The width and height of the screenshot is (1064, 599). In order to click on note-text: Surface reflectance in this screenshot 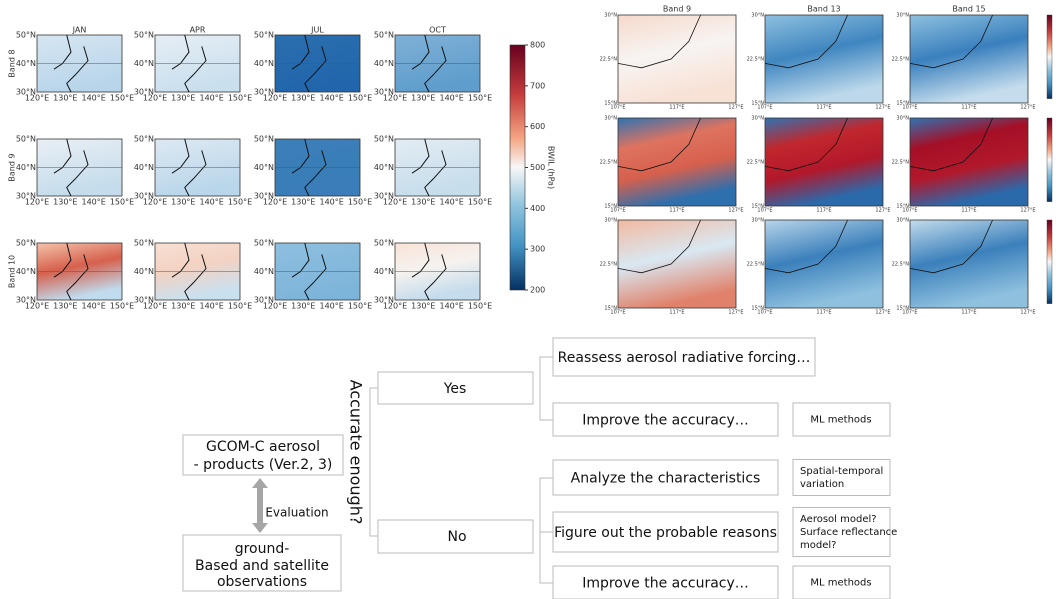, I will do `click(848, 532)`.